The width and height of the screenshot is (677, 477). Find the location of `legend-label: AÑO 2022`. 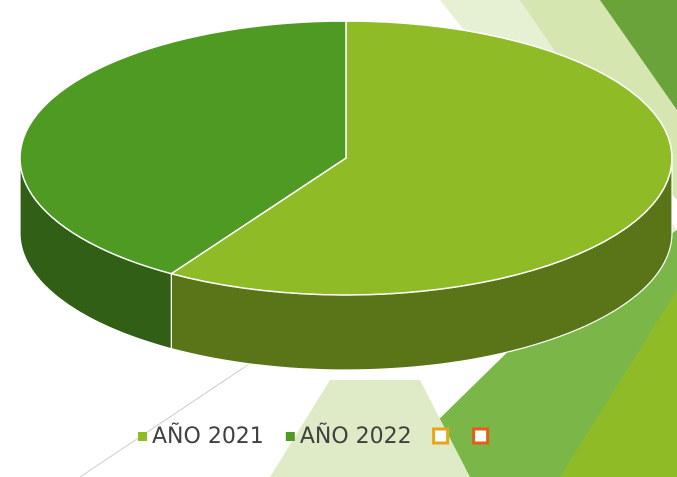

legend-label: AÑO 2022 is located at coordinates (356, 435).